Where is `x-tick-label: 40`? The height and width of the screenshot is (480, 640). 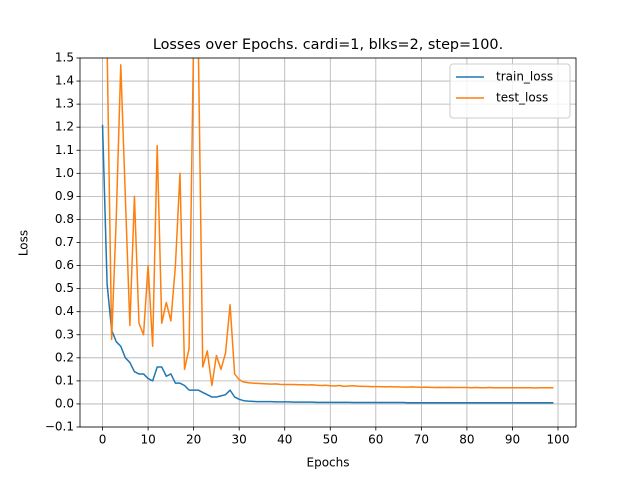
x-tick-label: 40 is located at coordinates (284, 440).